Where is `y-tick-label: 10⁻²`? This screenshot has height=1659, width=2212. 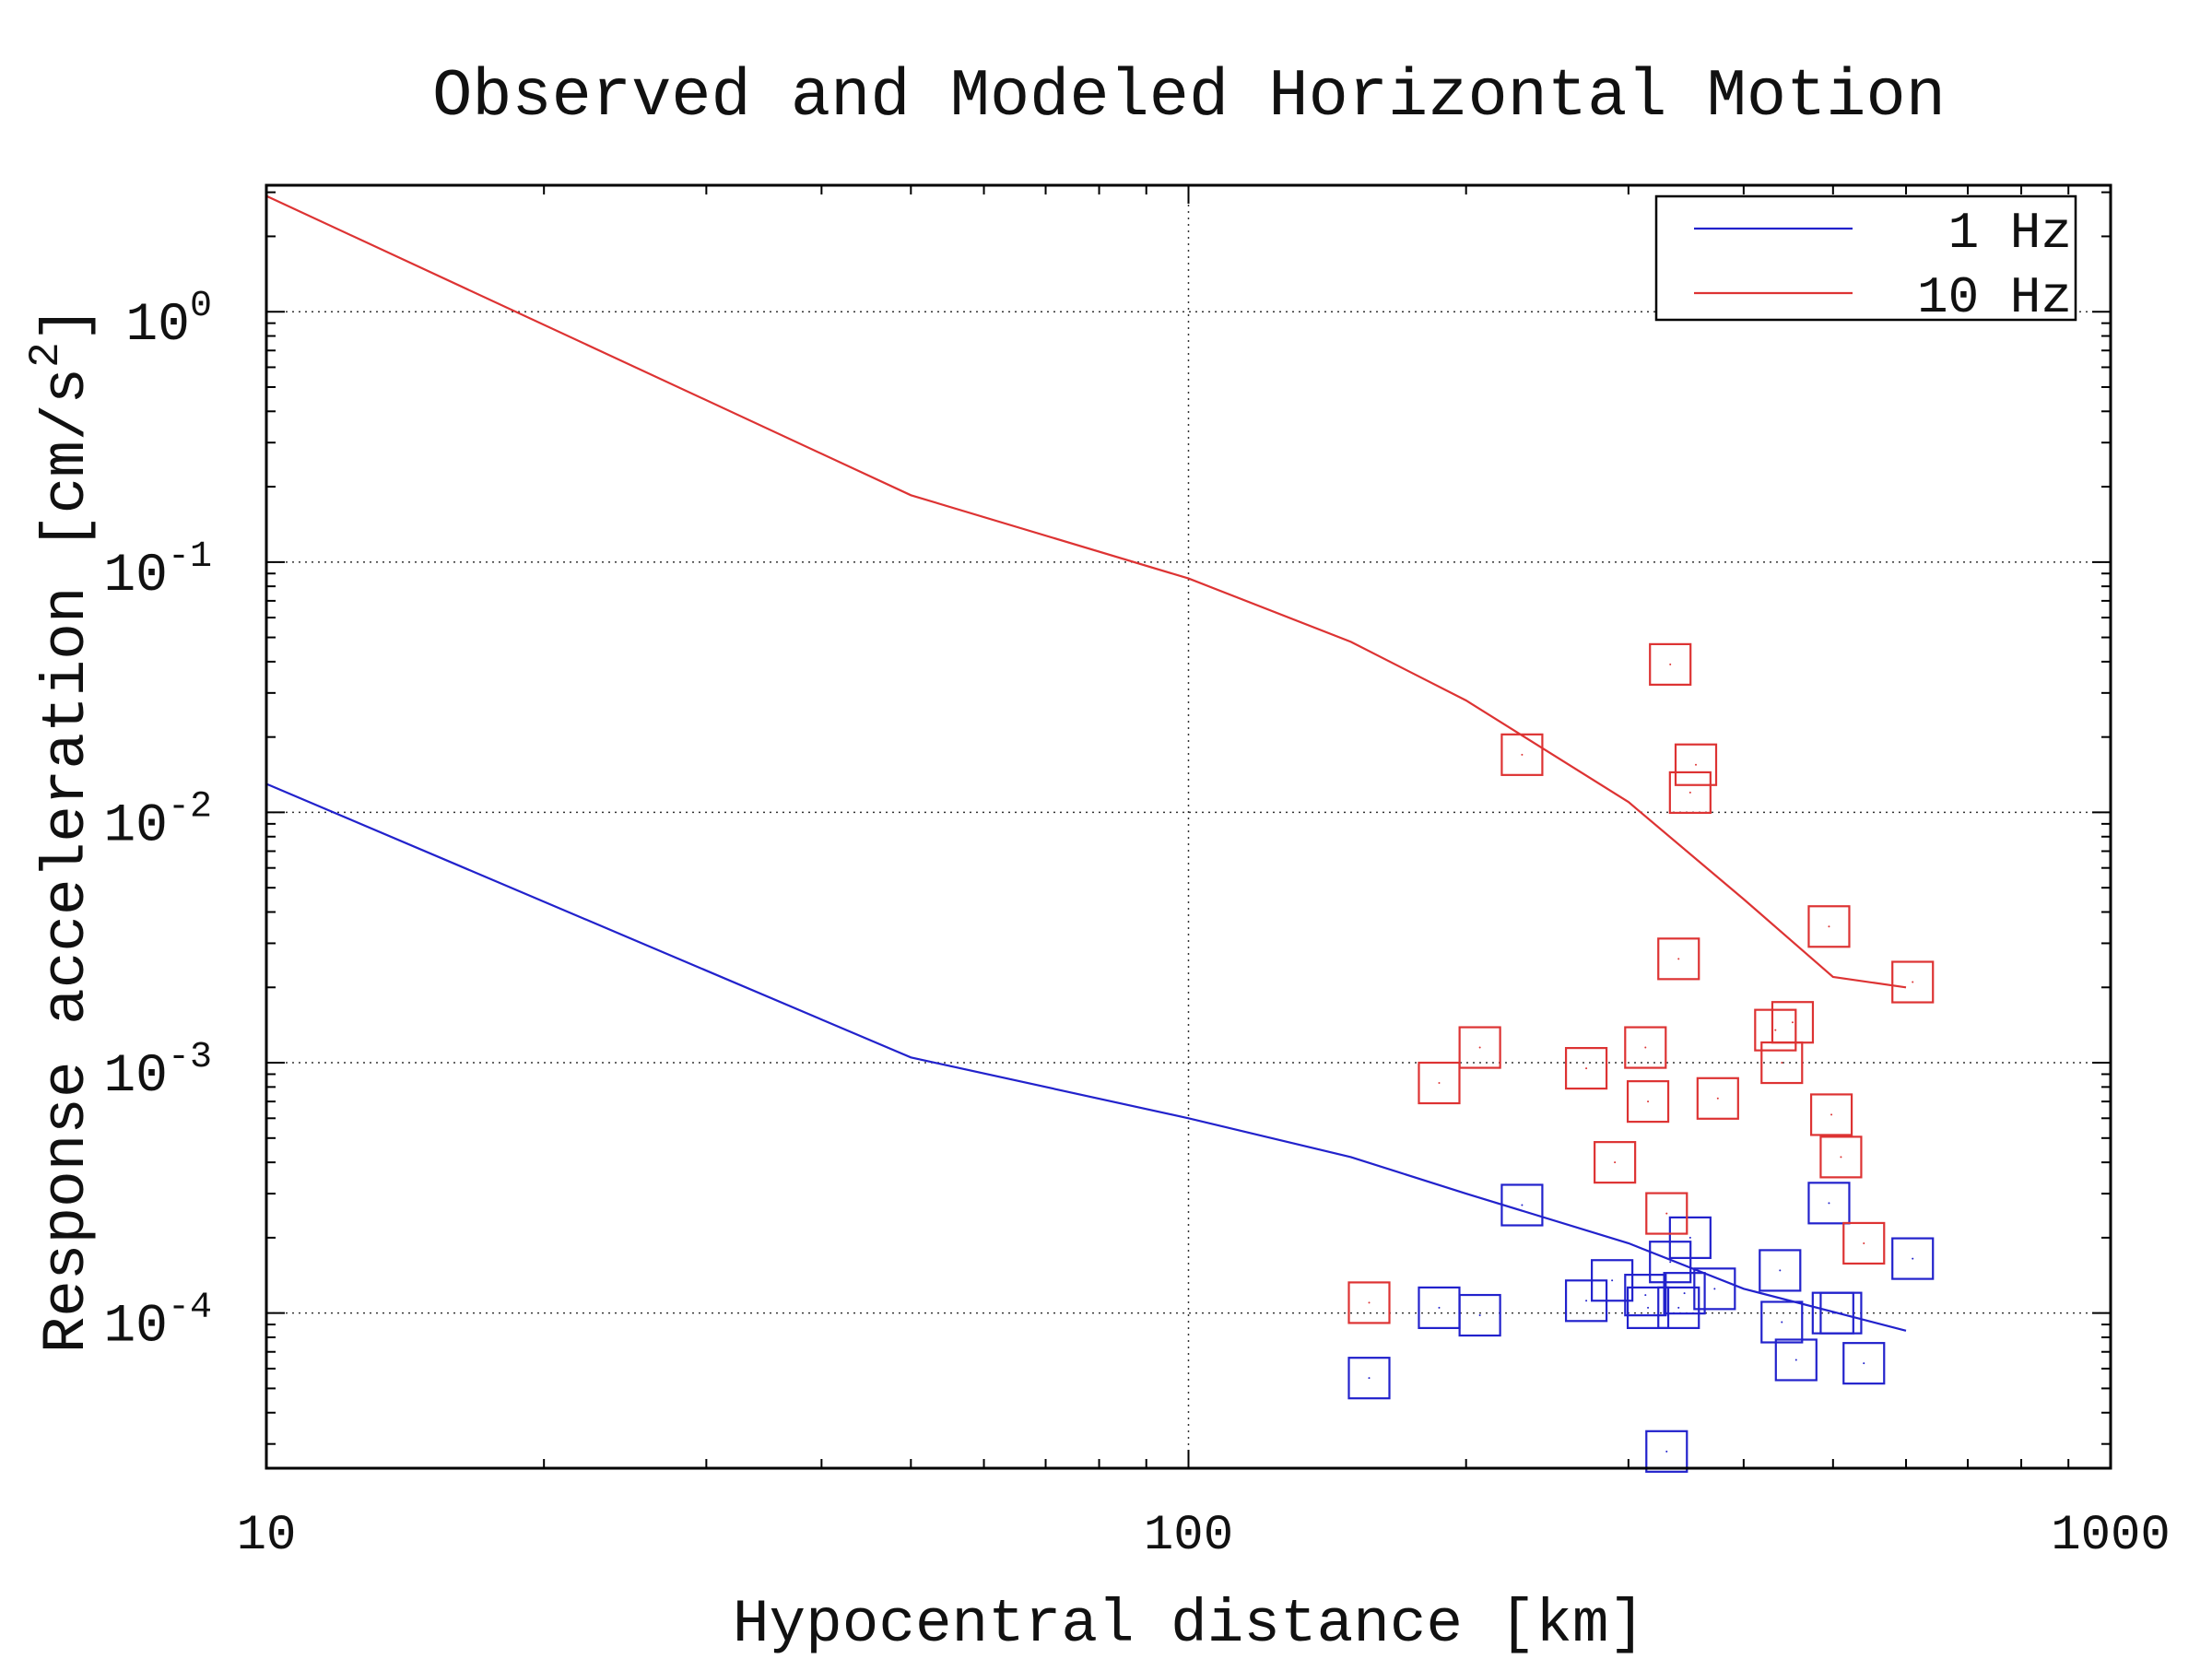 y-tick-label: 10⁻² is located at coordinates (157, 821).